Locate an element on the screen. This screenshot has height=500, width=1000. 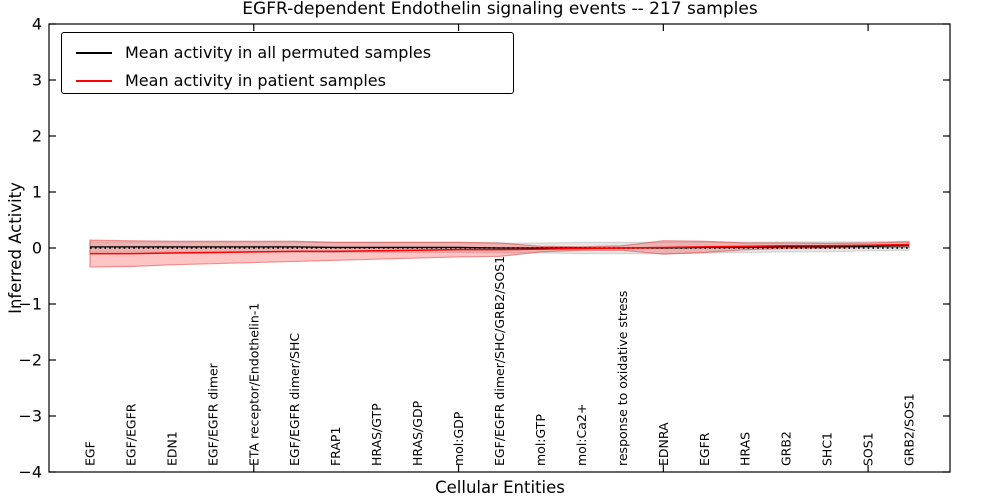
x-category-label: SHC1 is located at coordinates (827, 449).